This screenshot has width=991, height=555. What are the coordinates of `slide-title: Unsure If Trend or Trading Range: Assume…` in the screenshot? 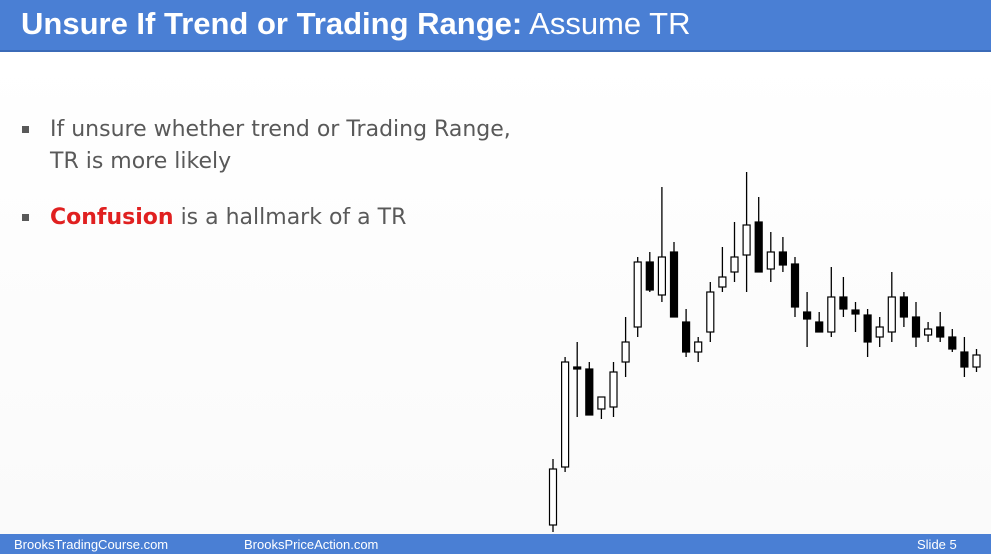 It's located at (356, 24).